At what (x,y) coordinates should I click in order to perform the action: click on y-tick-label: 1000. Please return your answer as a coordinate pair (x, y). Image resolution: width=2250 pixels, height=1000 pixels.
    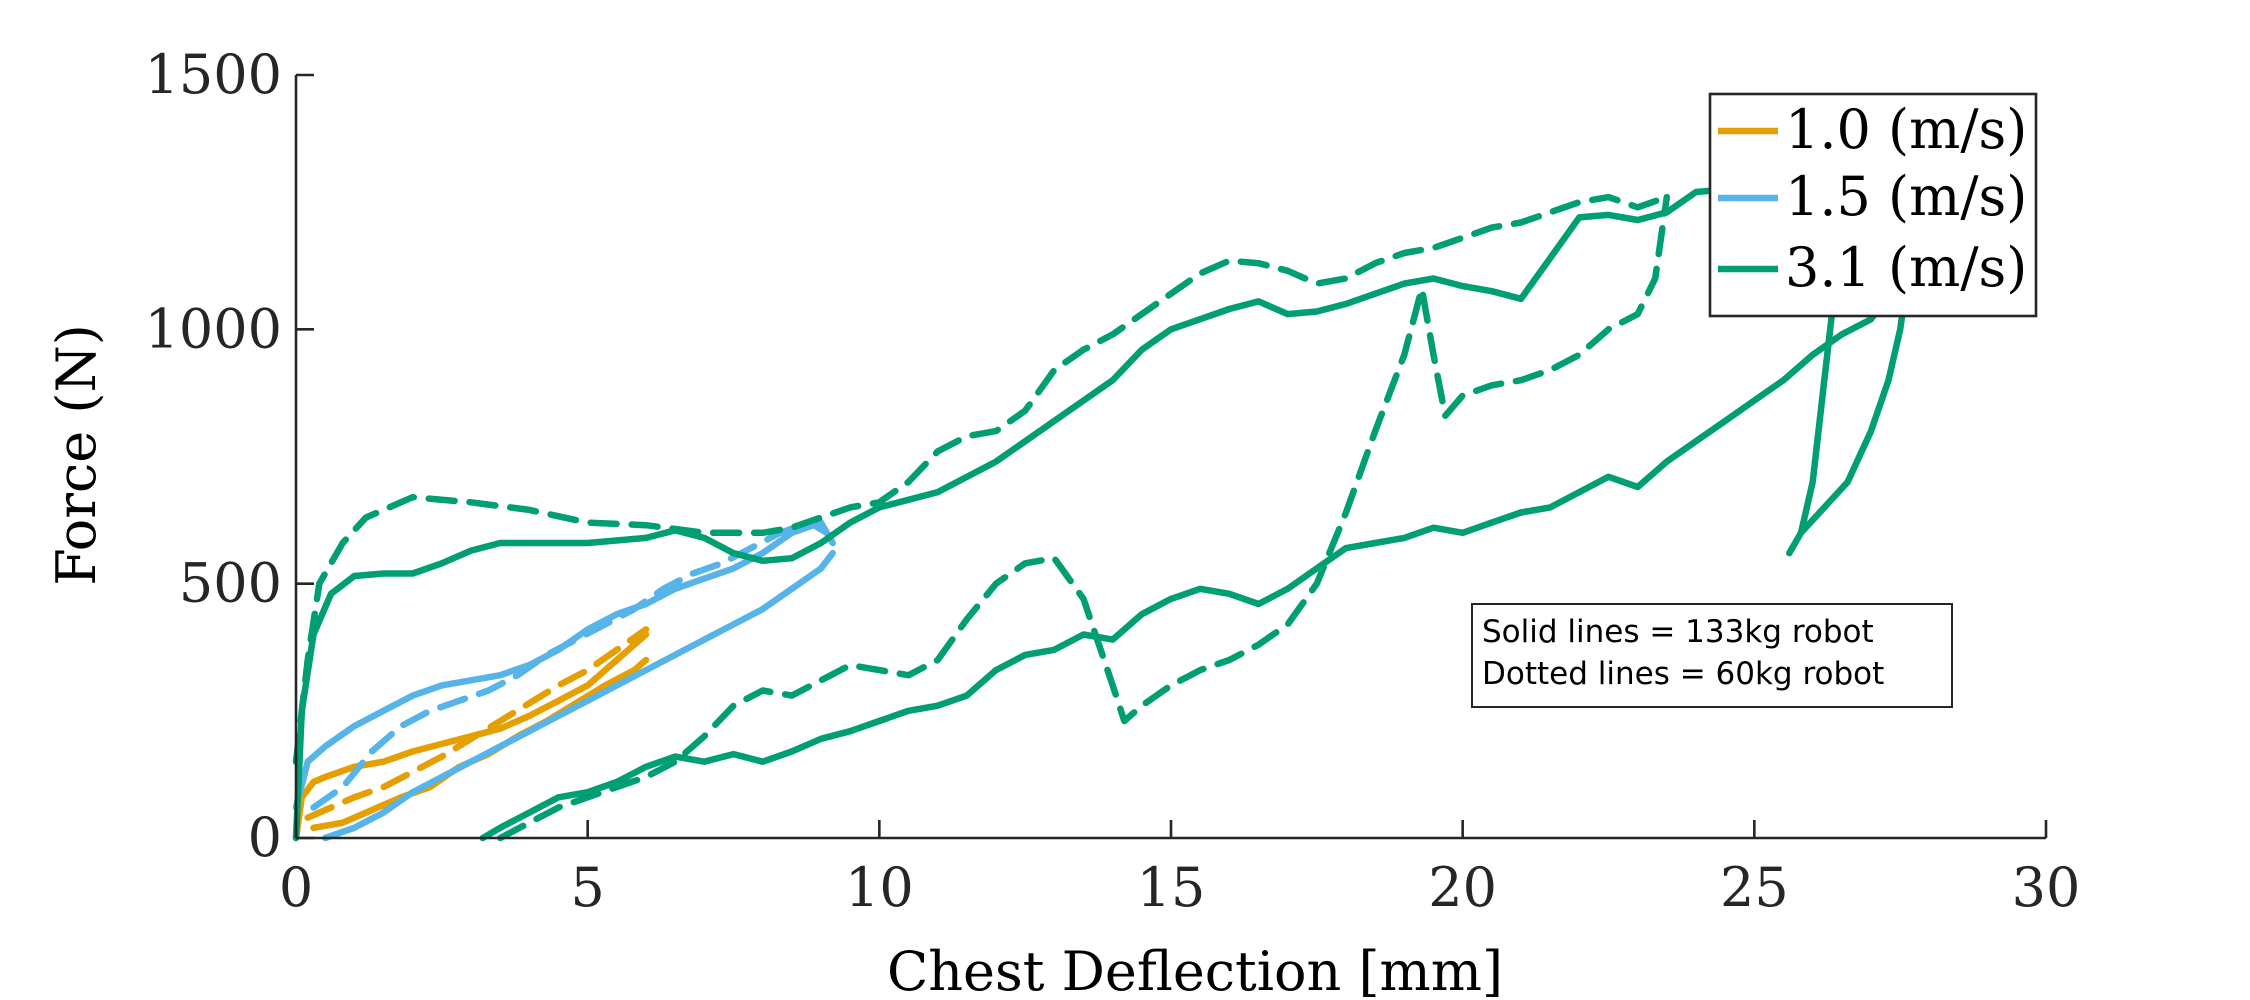
    Looking at the image, I should click on (213, 328).